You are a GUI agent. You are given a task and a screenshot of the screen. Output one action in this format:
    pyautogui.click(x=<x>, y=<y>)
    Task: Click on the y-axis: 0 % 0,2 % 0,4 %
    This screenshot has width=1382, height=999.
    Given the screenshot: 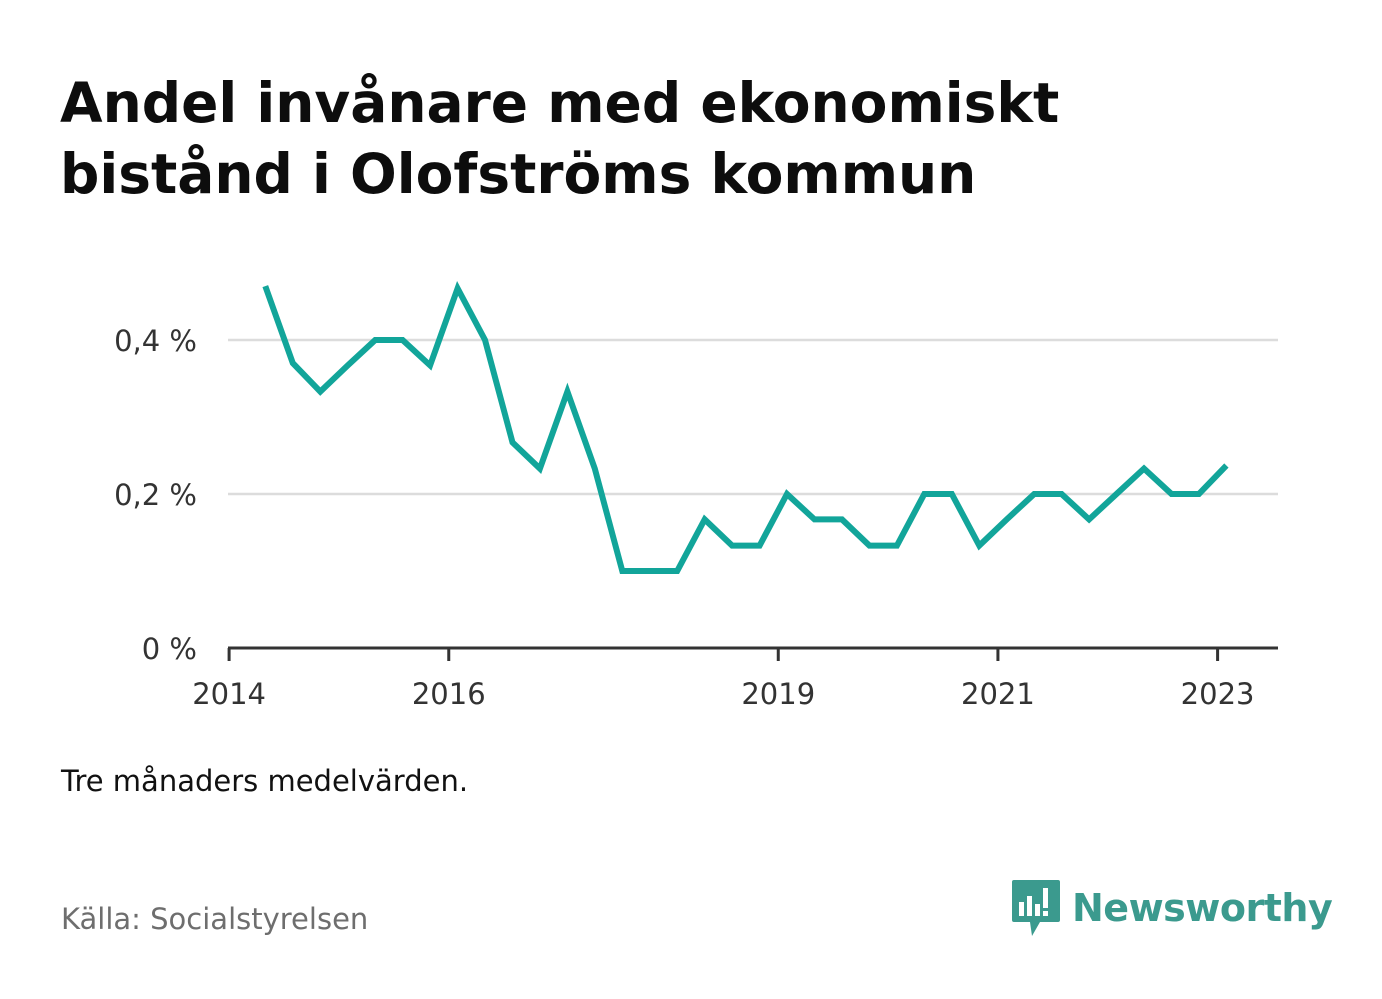 What is the action you would take?
    pyautogui.click(x=155, y=495)
    